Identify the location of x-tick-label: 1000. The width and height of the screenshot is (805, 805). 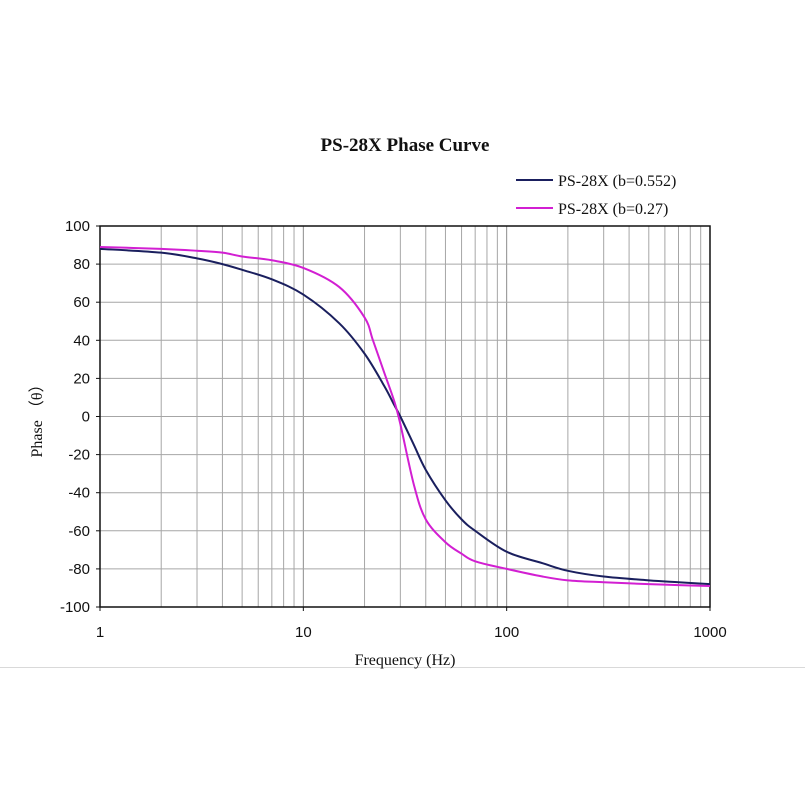
(709, 632).